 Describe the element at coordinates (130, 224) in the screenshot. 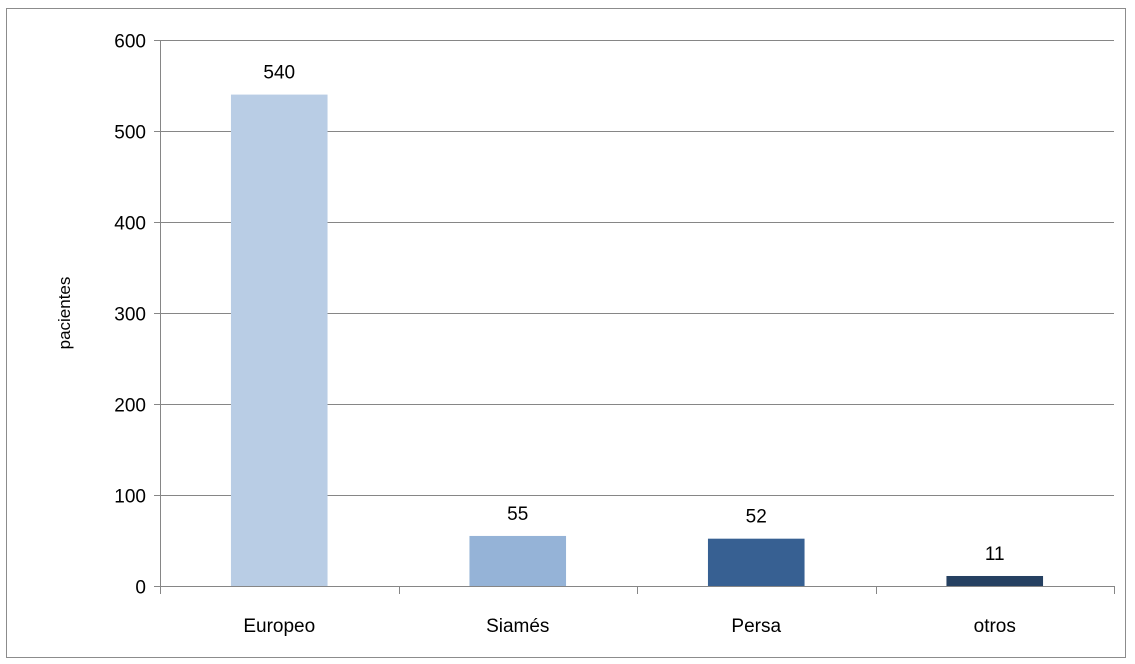

I see `y-tick-label: 400` at that location.